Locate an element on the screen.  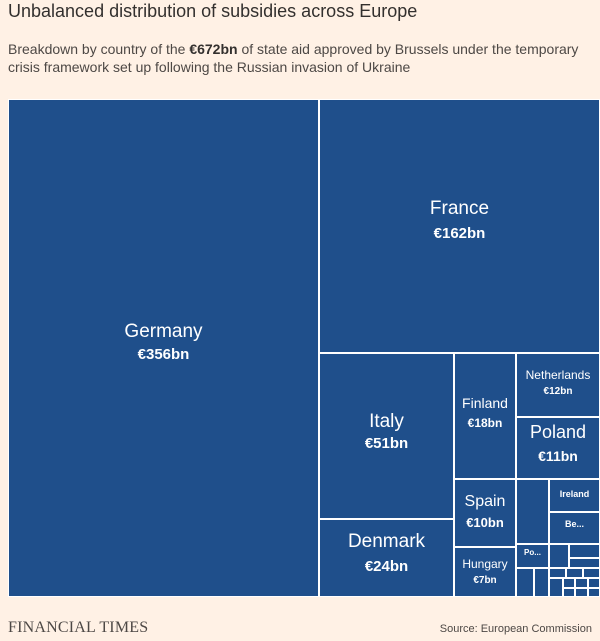
tile-label-netherlands: Netherlands is located at coordinates (558, 375).